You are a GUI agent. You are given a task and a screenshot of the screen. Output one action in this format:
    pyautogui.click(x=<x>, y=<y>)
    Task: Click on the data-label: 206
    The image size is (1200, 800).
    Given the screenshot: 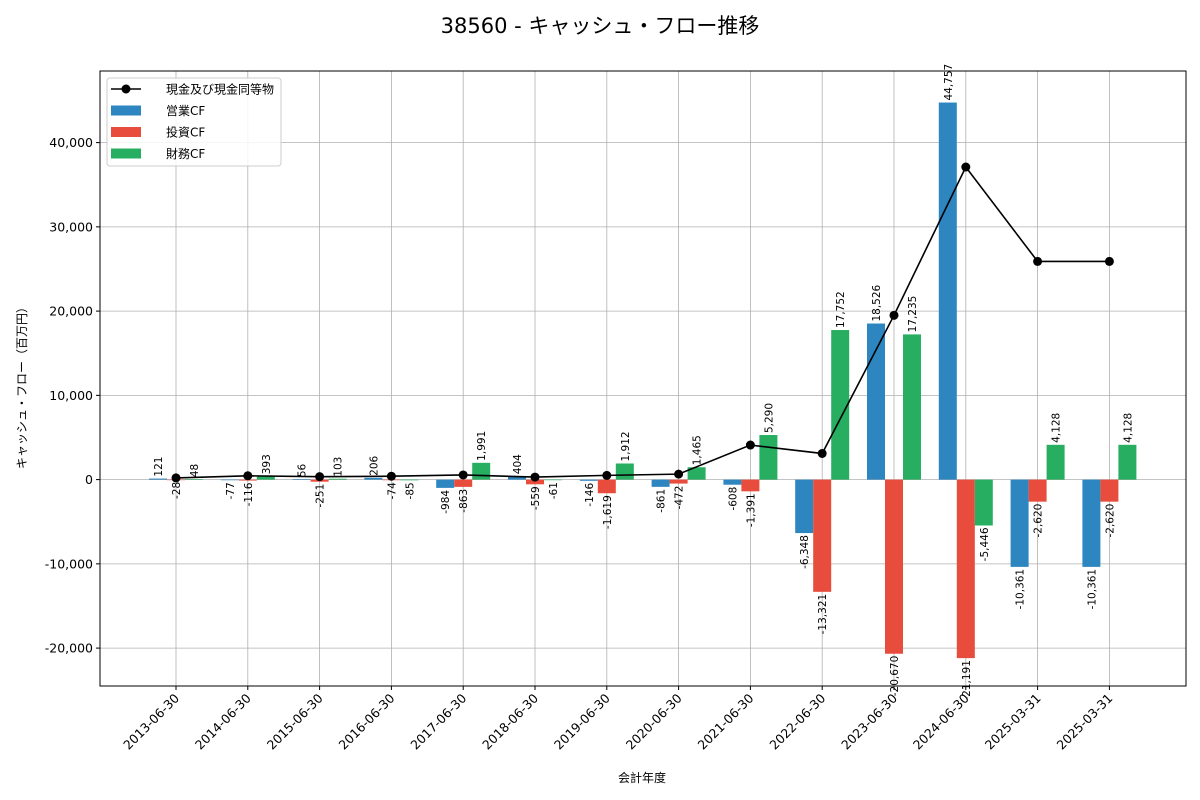 What is the action you would take?
    pyautogui.click(x=374, y=465)
    